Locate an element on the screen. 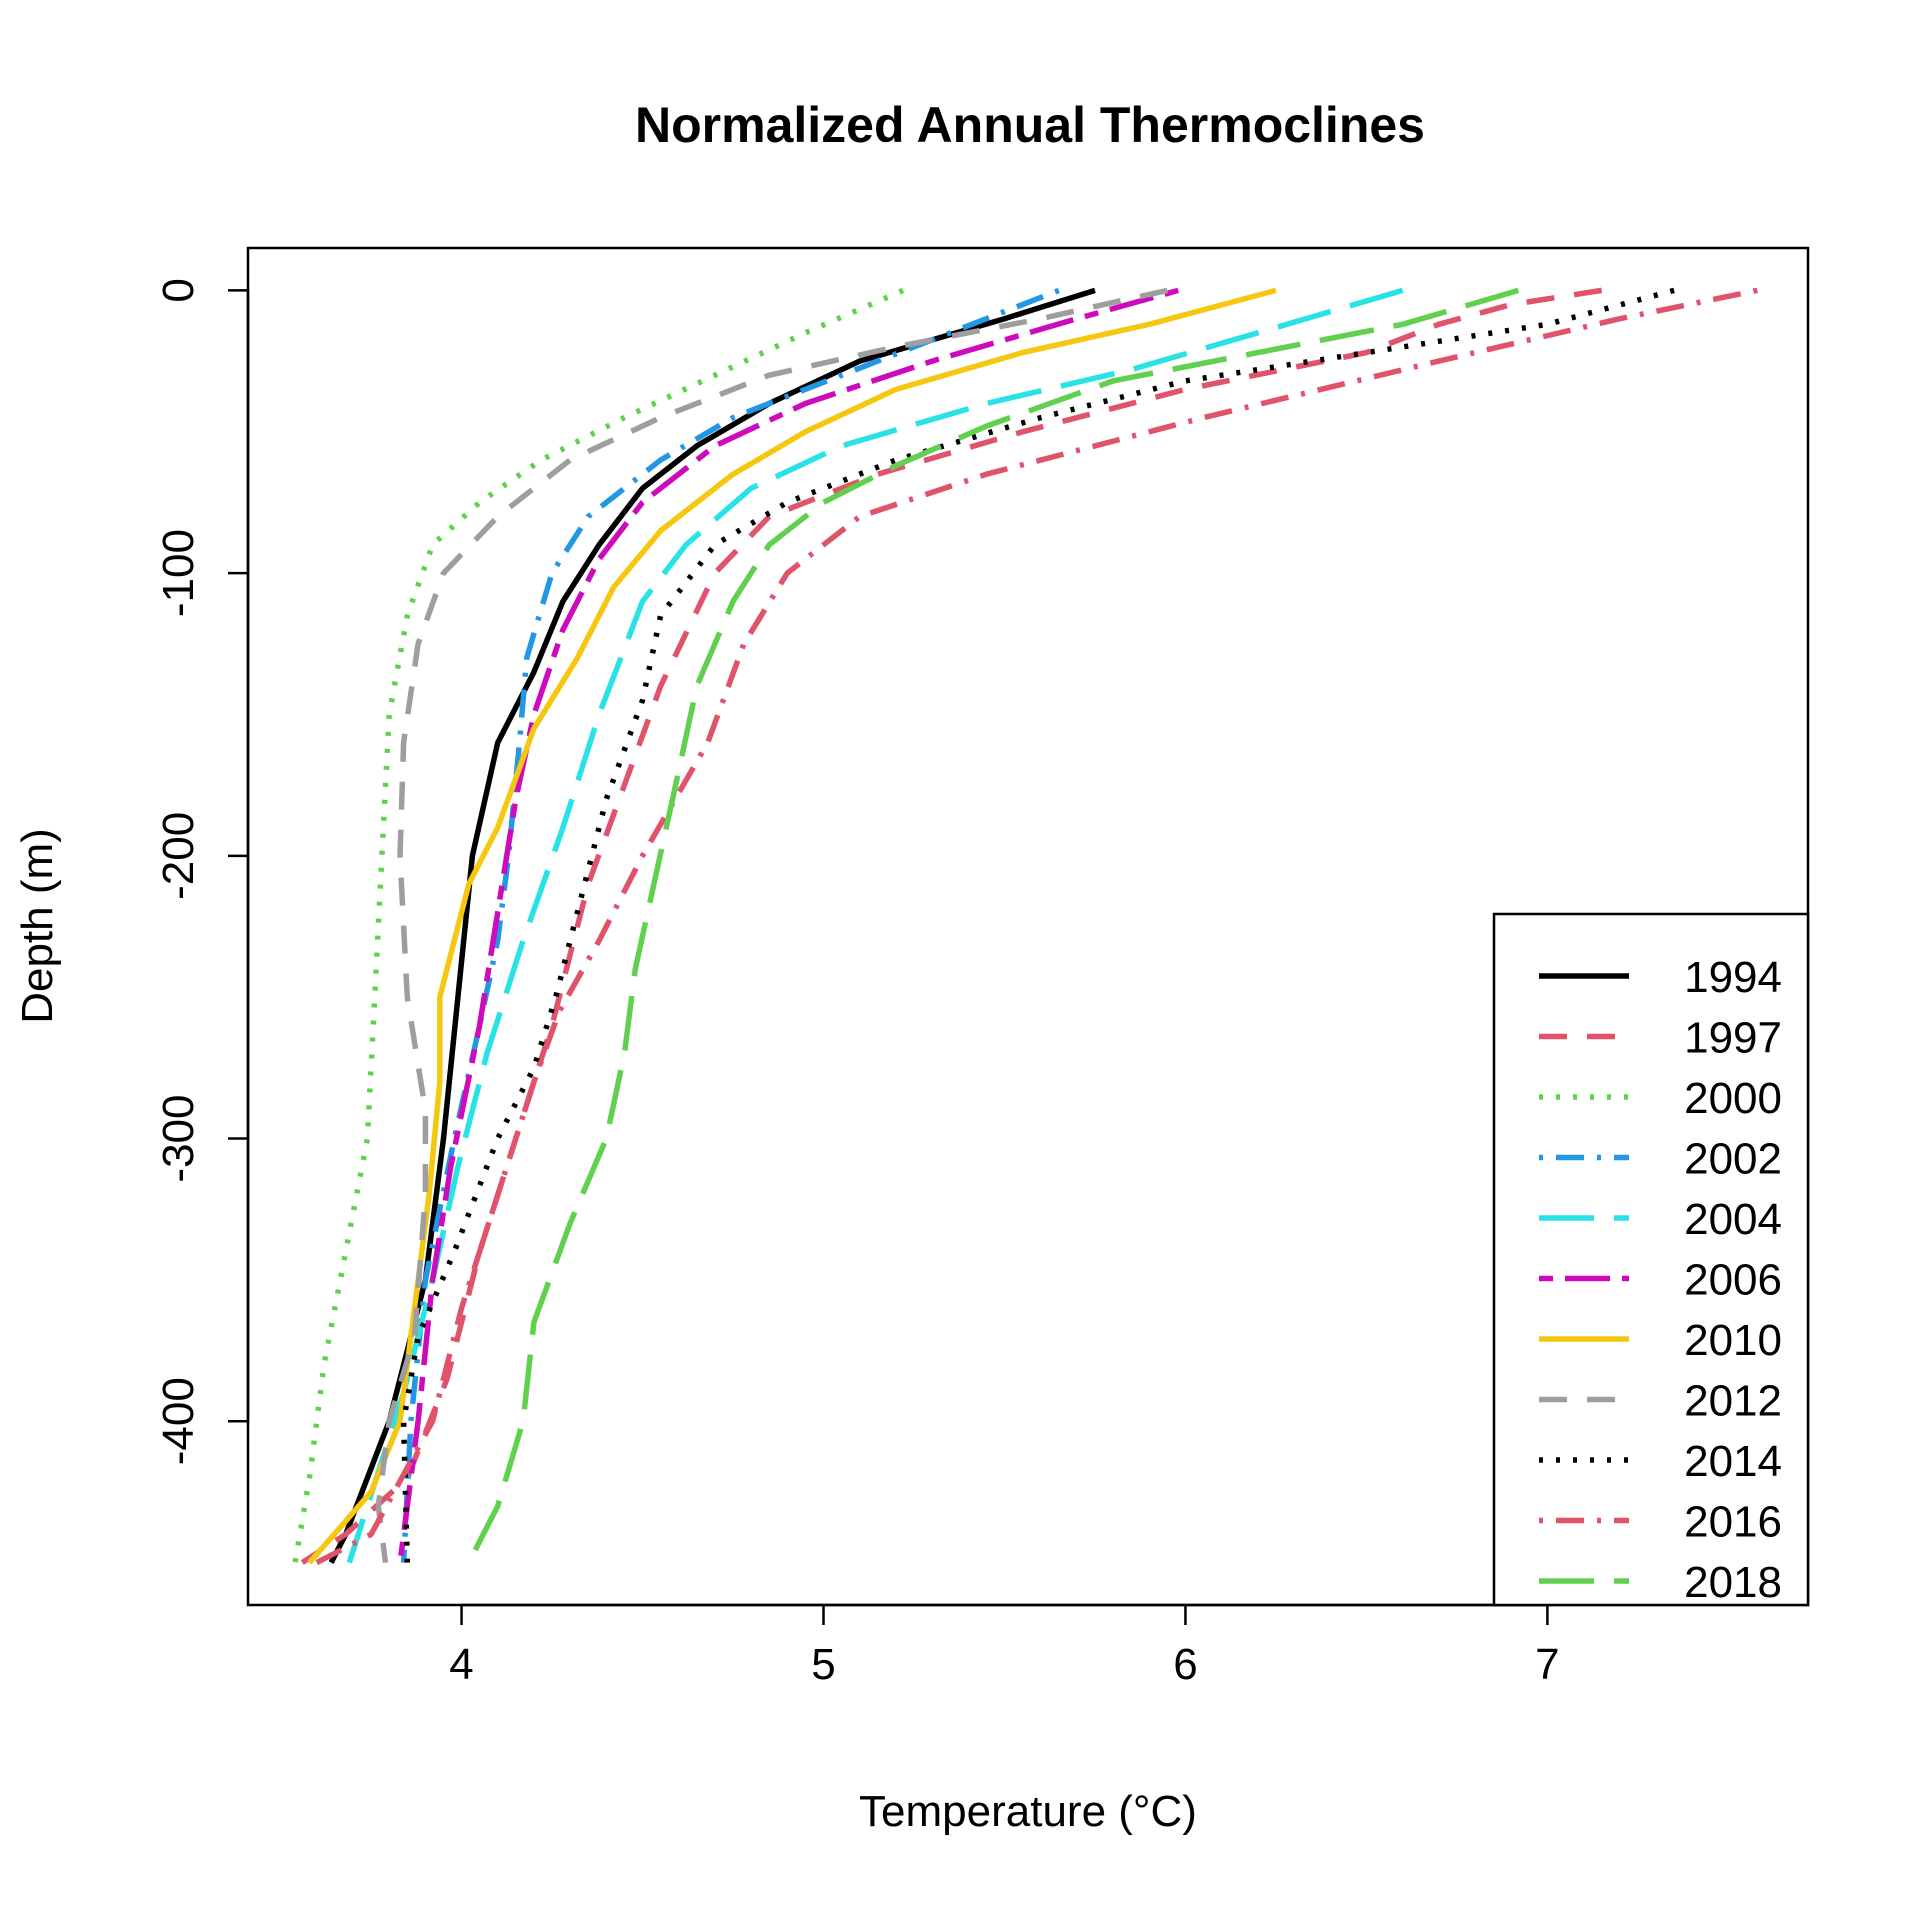 Image resolution: width=1920 pixels, height=1905 pixels. legend-label-2000: 2000 is located at coordinates (1733, 1098).